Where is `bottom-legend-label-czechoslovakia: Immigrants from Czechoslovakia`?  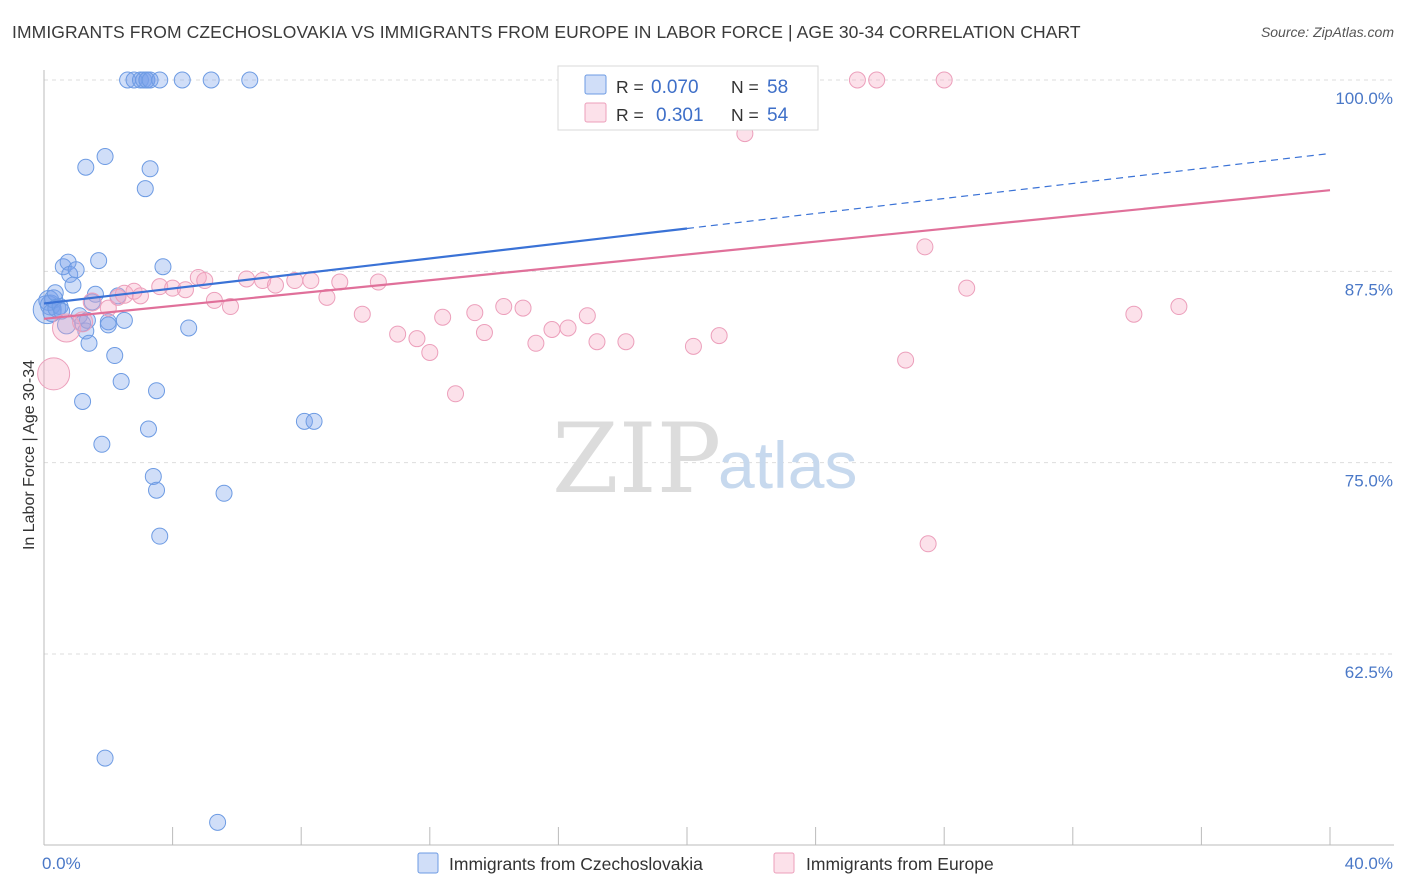 bottom-legend-label-czechoslovakia: Immigrants from Czechoslovakia is located at coordinates (576, 864).